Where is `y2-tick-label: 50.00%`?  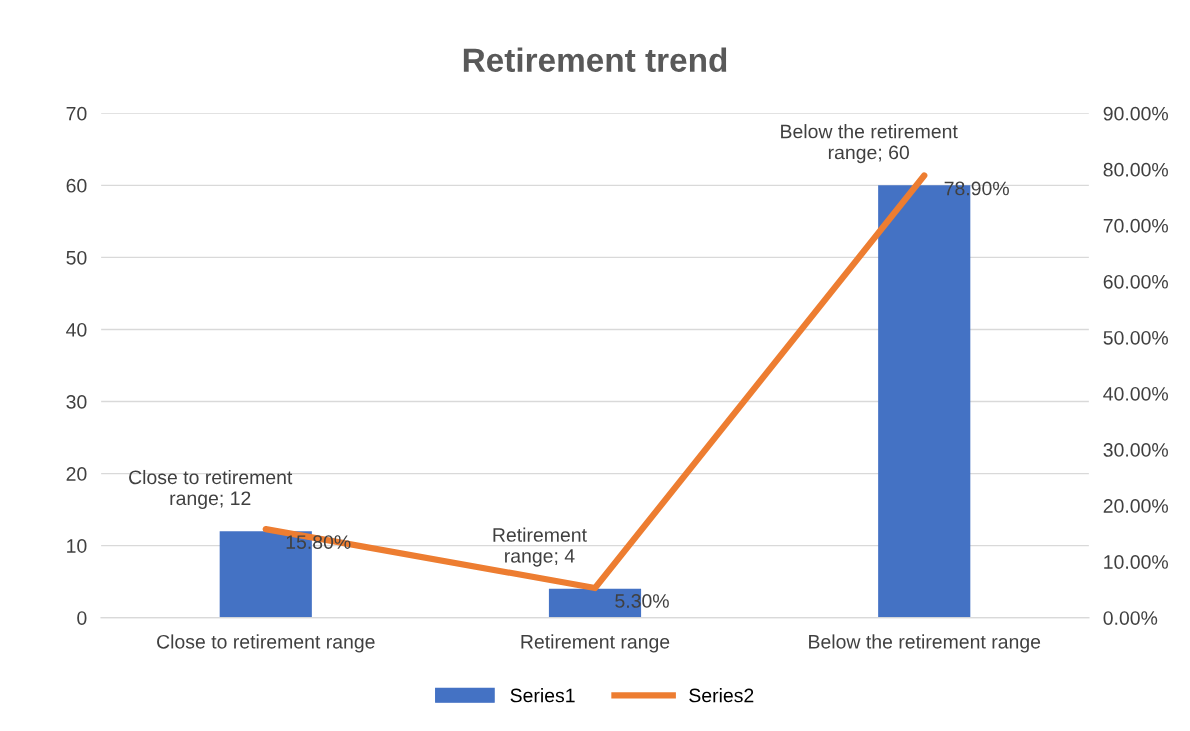 y2-tick-label: 50.00% is located at coordinates (1135, 337).